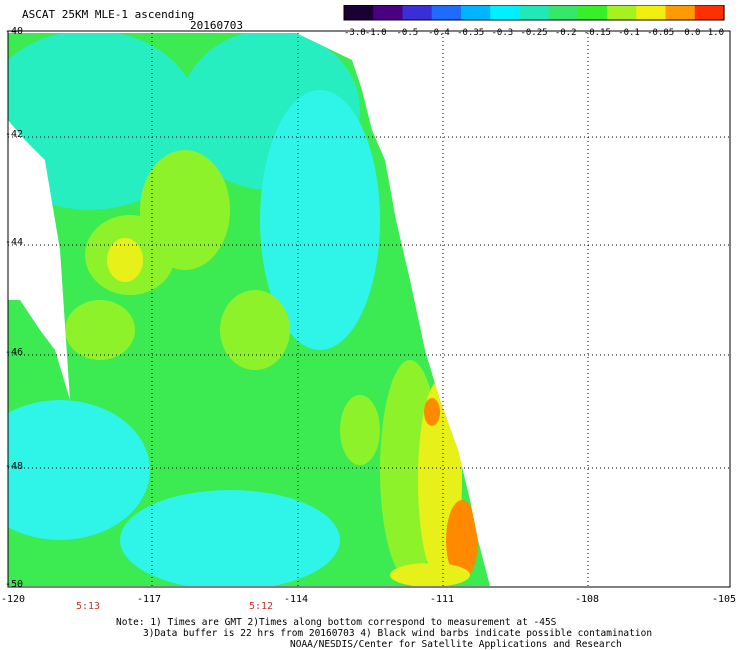 Image resolution: width=740 pixels, height=650 pixels. What do you see at coordinates (439, 32) in the screenshot?
I see `colorbar-tick-label: -0.4` at bounding box center [439, 32].